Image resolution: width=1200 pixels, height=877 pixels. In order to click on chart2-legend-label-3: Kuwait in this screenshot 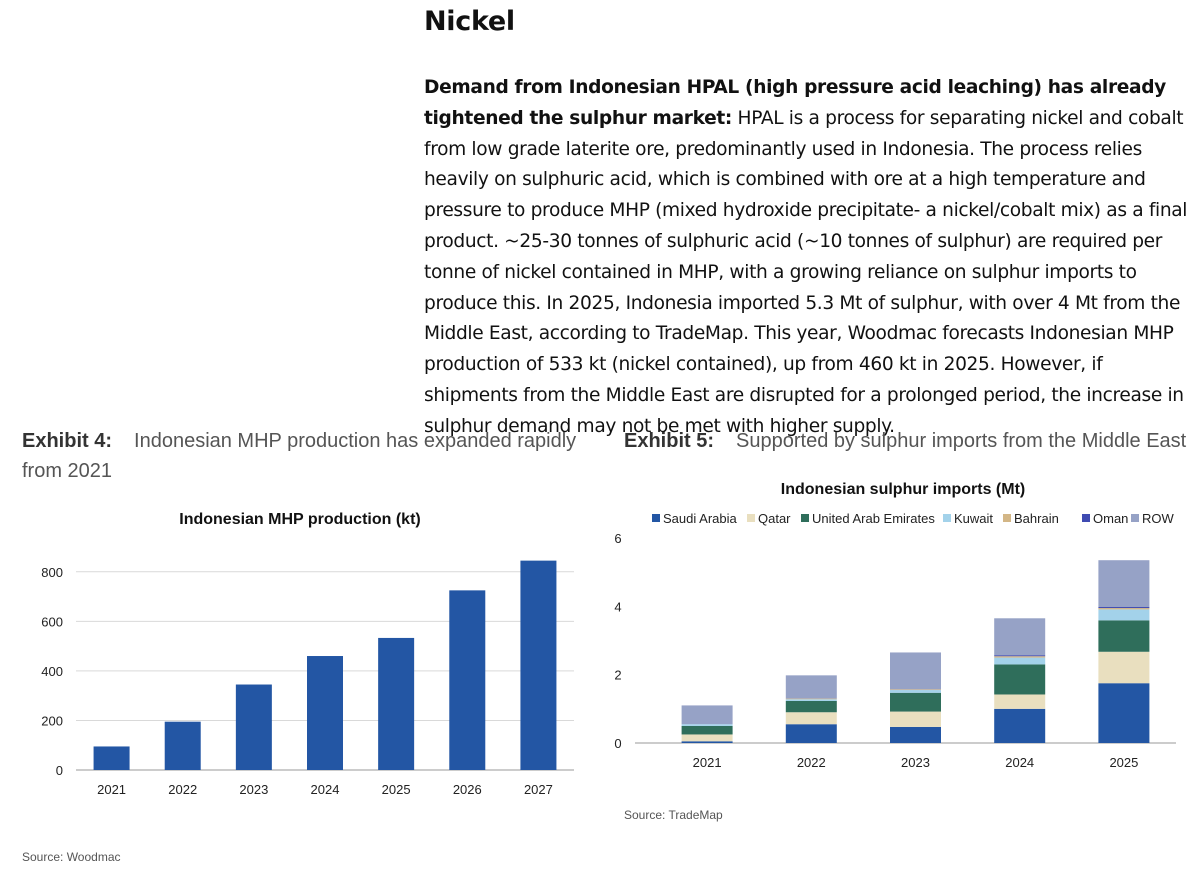, I will do `click(973, 518)`.